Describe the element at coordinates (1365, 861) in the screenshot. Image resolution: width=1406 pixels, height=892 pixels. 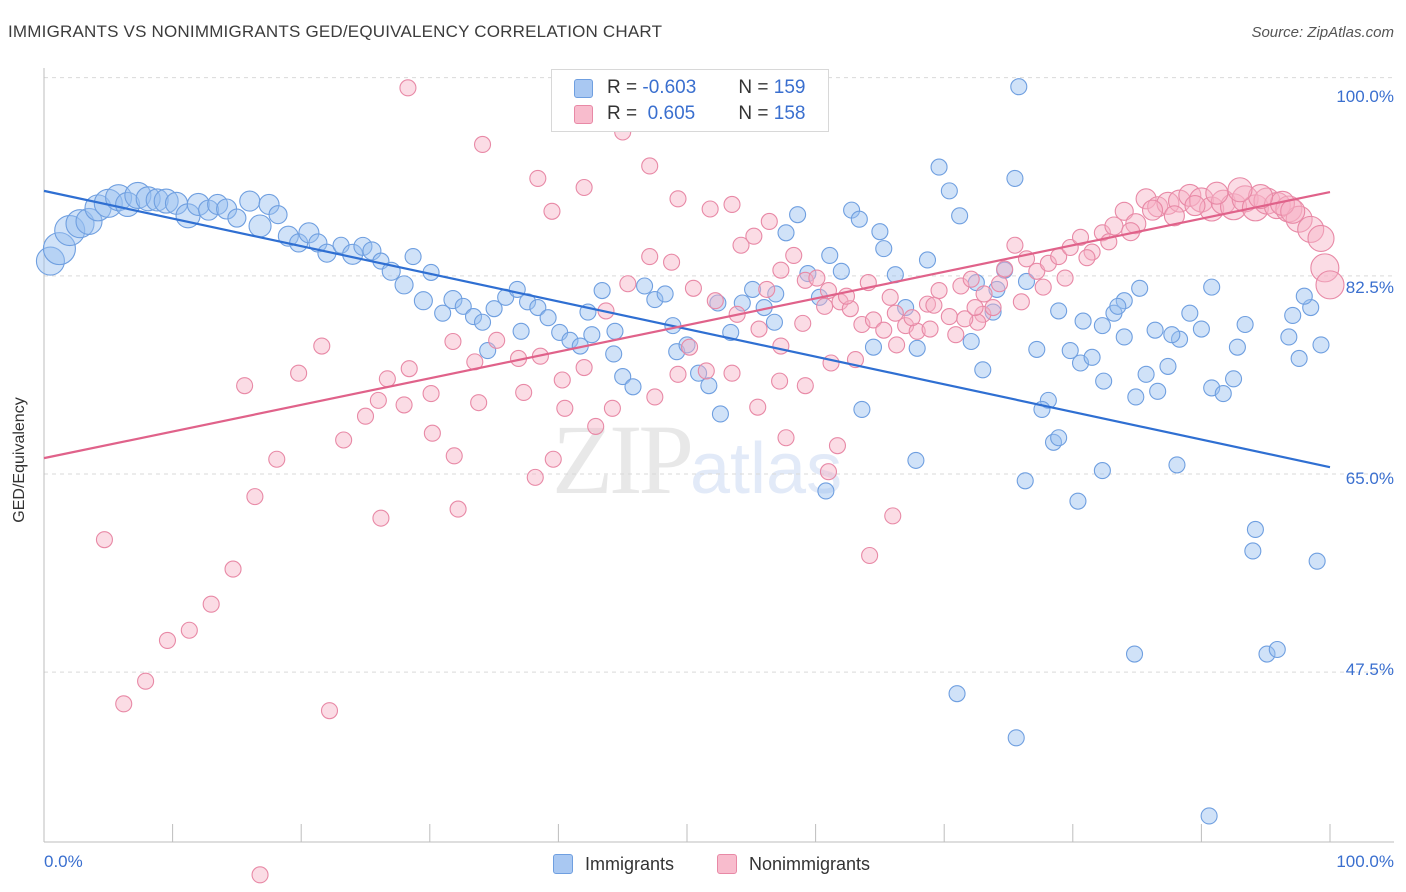
I see `x-tick-label-max: 100.0%` at that location.